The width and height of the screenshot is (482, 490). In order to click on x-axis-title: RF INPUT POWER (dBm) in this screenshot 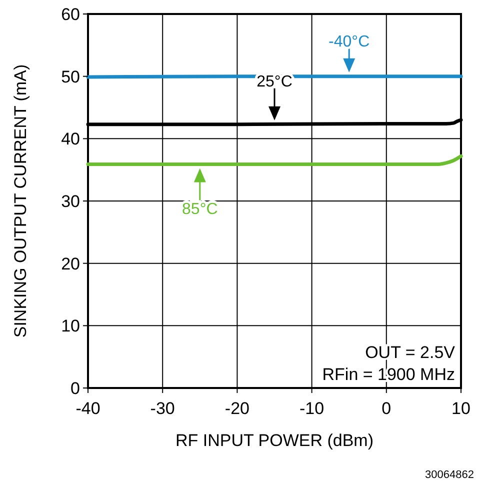, I will do `click(274, 440)`.